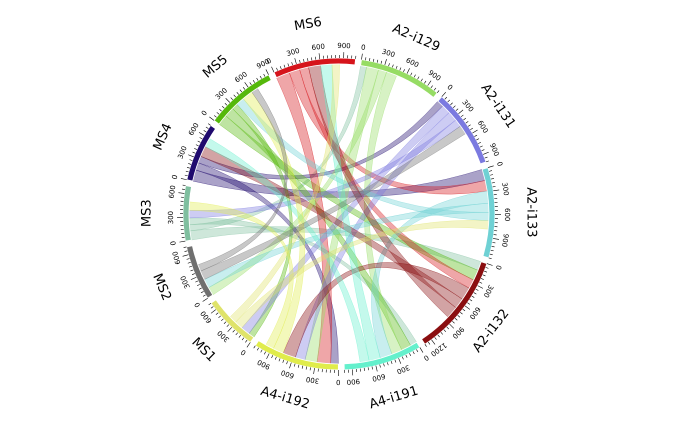 The image size is (678, 425). What do you see at coordinates (454, 303) in the screenshot?
I see `sector-track-A2-i132` at bounding box center [454, 303].